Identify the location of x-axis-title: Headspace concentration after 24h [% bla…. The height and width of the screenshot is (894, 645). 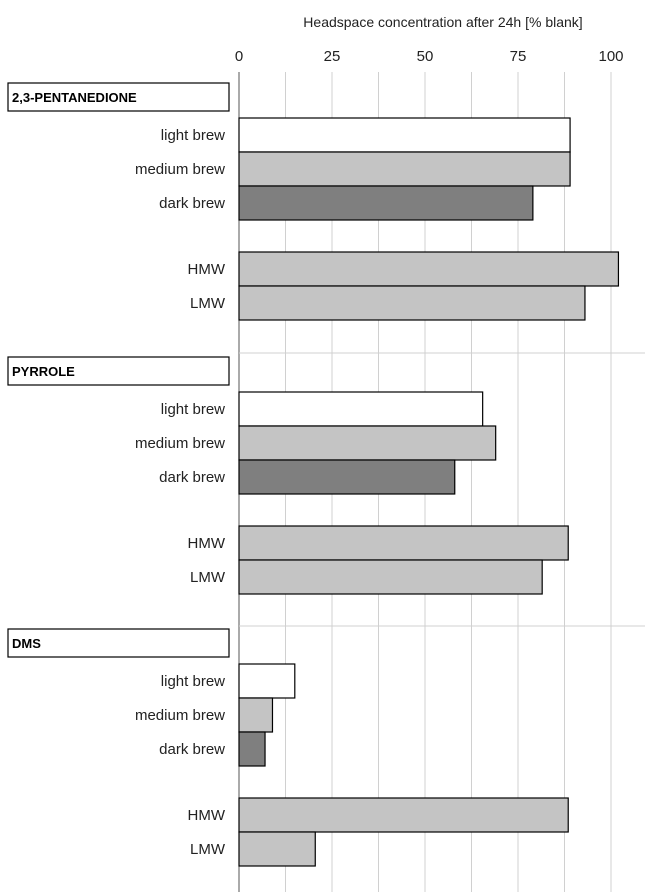
(442, 22).